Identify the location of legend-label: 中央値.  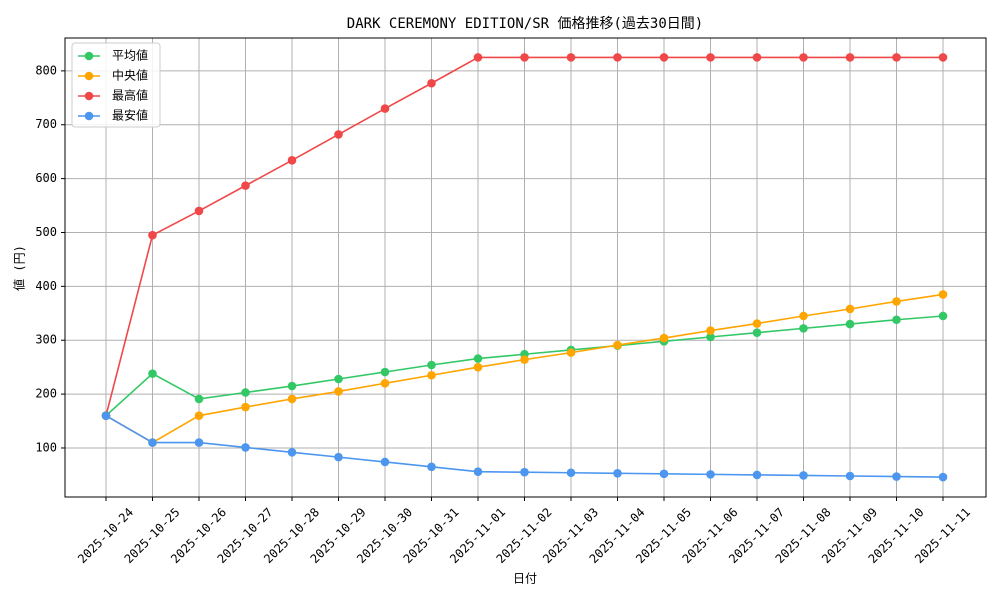
(130, 75).